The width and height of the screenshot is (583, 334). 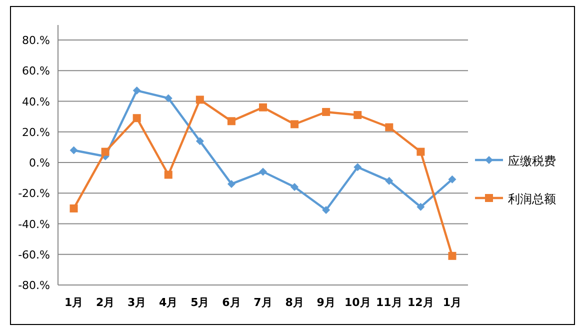 What do you see at coordinates (357, 302) in the screenshot?
I see `x-tick-label: 10月` at bounding box center [357, 302].